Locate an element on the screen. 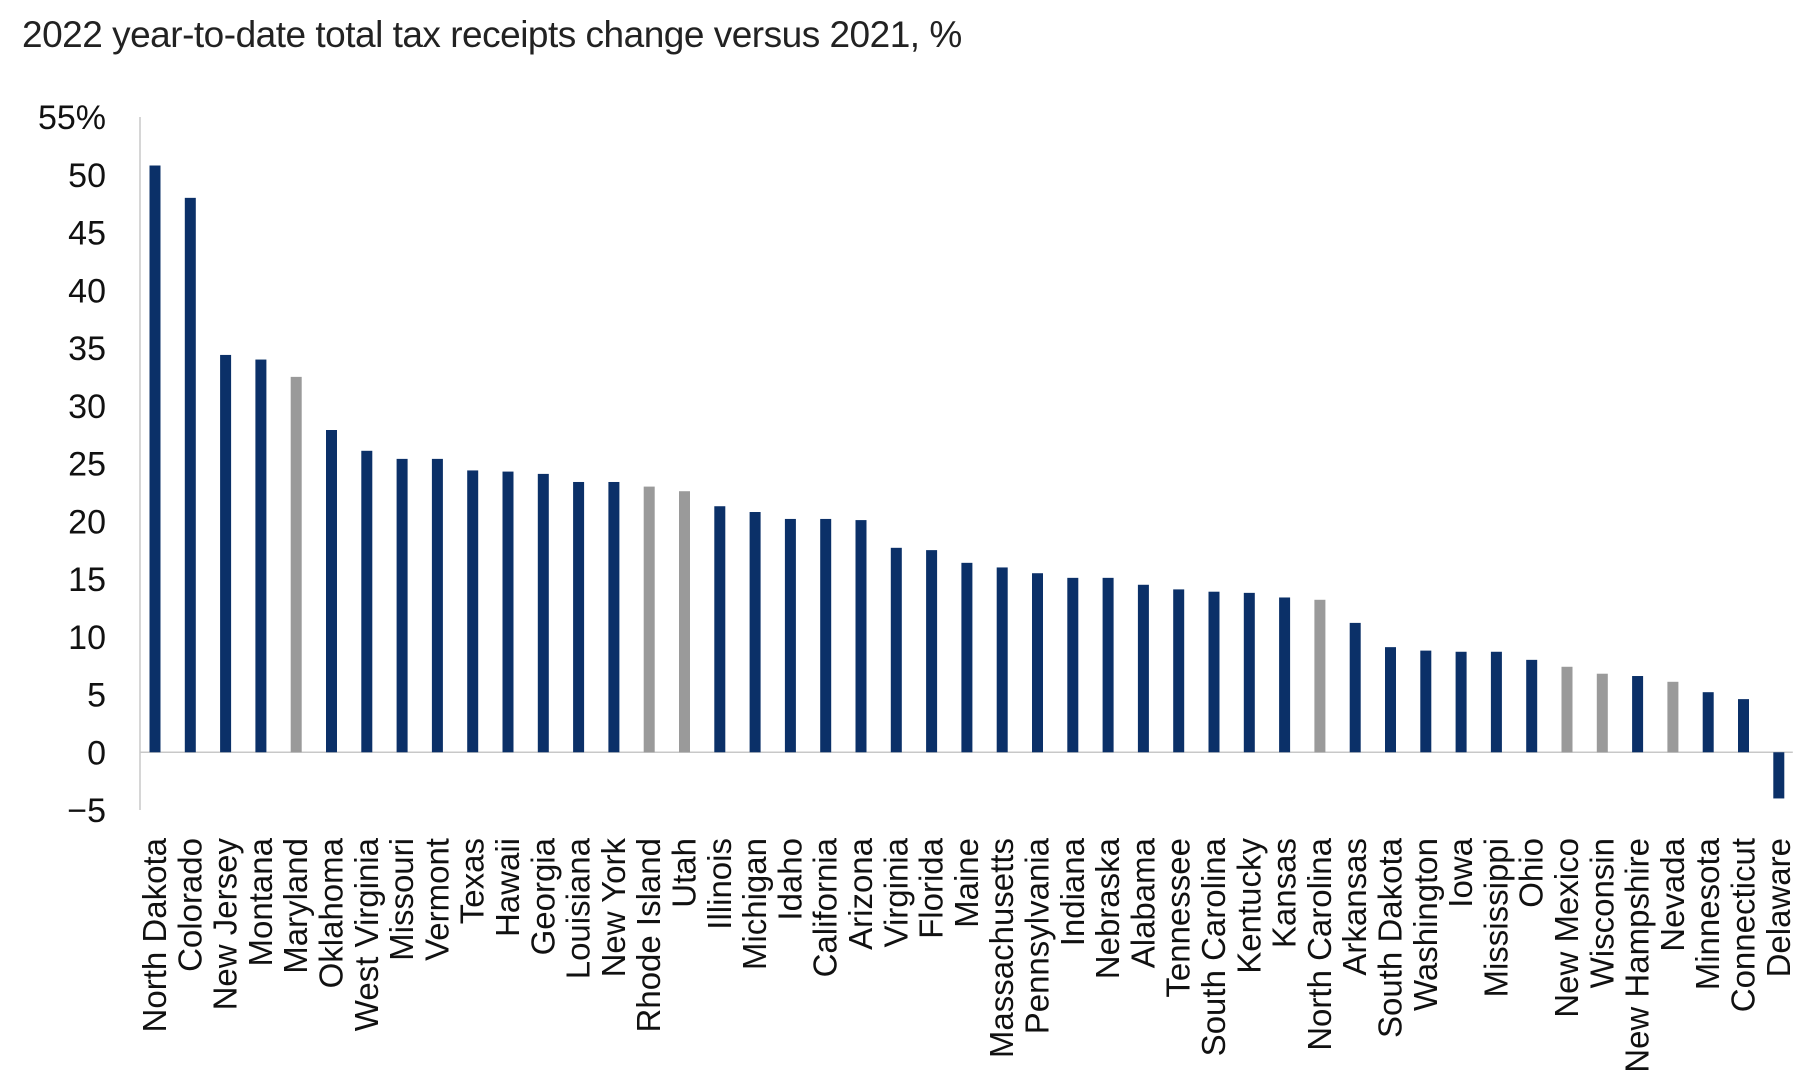 The width and height of the screenshot is (1800, 1092). x-tick-label: Montana is located at coordinates (260, 901).